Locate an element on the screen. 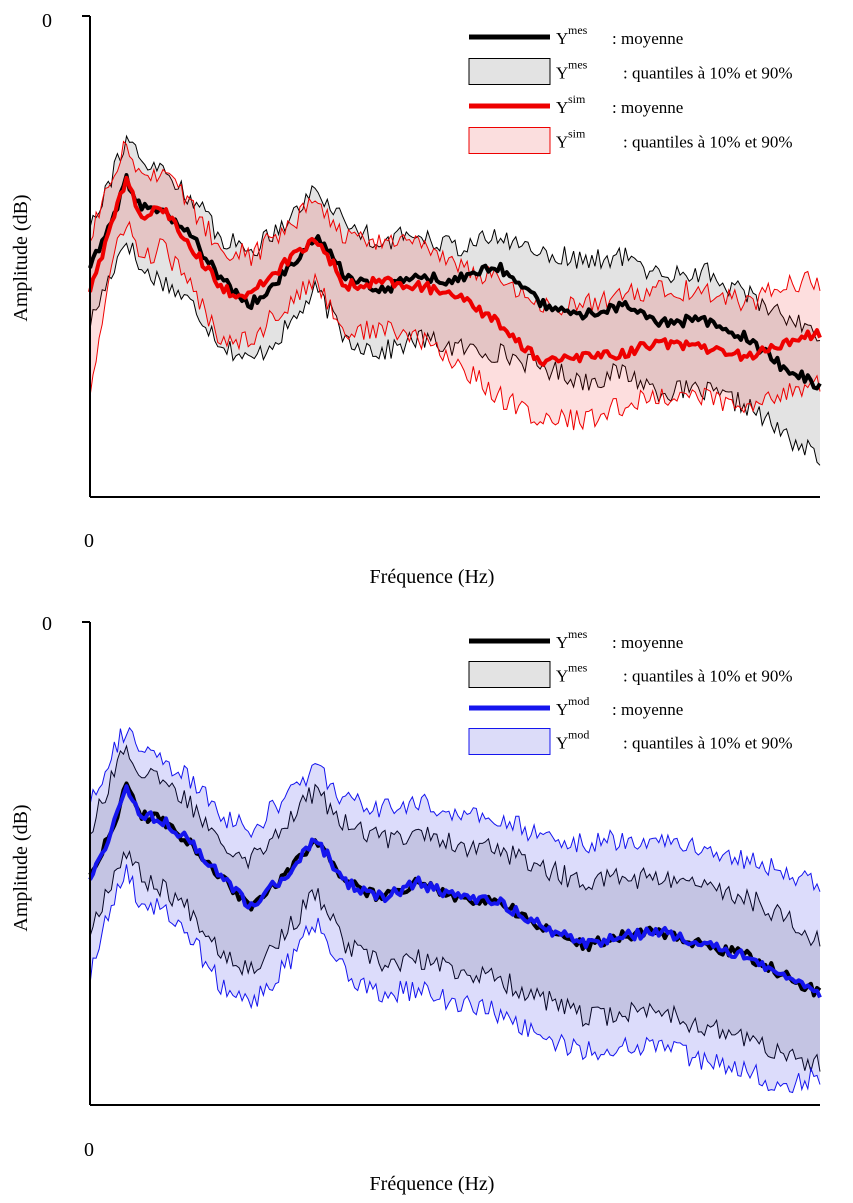 The width and height of the screenshot is (853, 1203). mean-line-sim is located at coordinates (455, 271).